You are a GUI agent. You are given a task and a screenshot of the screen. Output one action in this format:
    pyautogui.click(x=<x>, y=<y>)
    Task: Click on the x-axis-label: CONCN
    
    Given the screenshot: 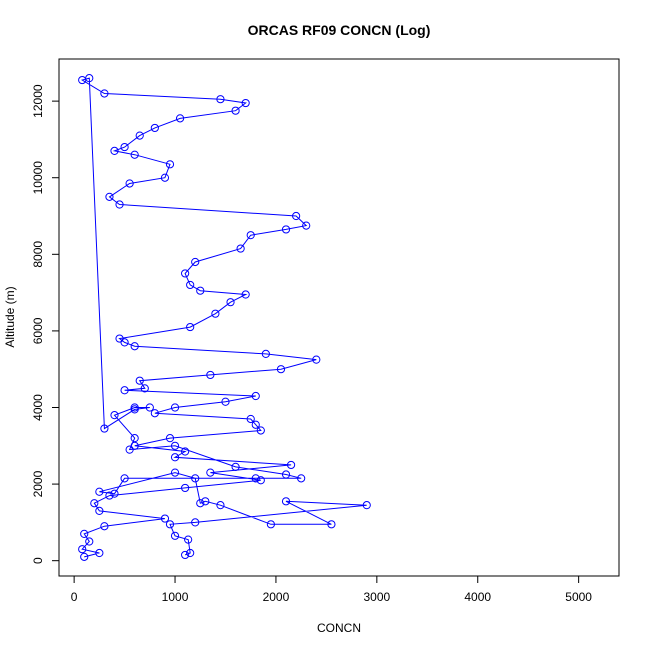 What is the action you would take?
    pyautogui.click(x=339, y=628)
    